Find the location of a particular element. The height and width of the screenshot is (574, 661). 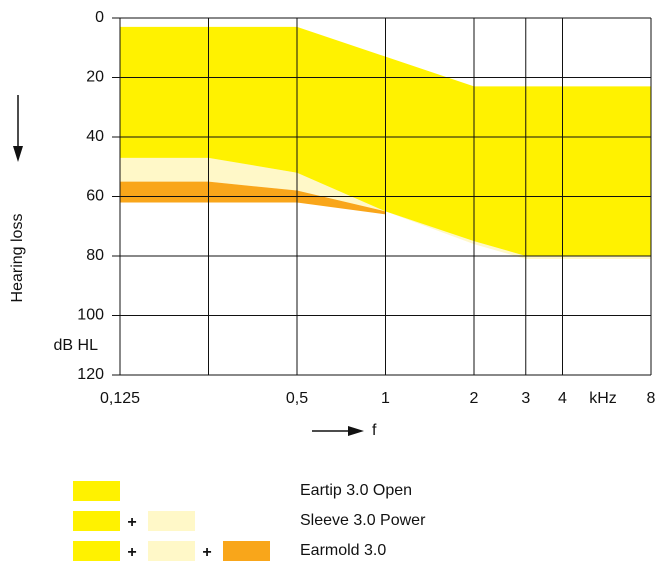

y-arrowhead is located at coordinates (18, 154).